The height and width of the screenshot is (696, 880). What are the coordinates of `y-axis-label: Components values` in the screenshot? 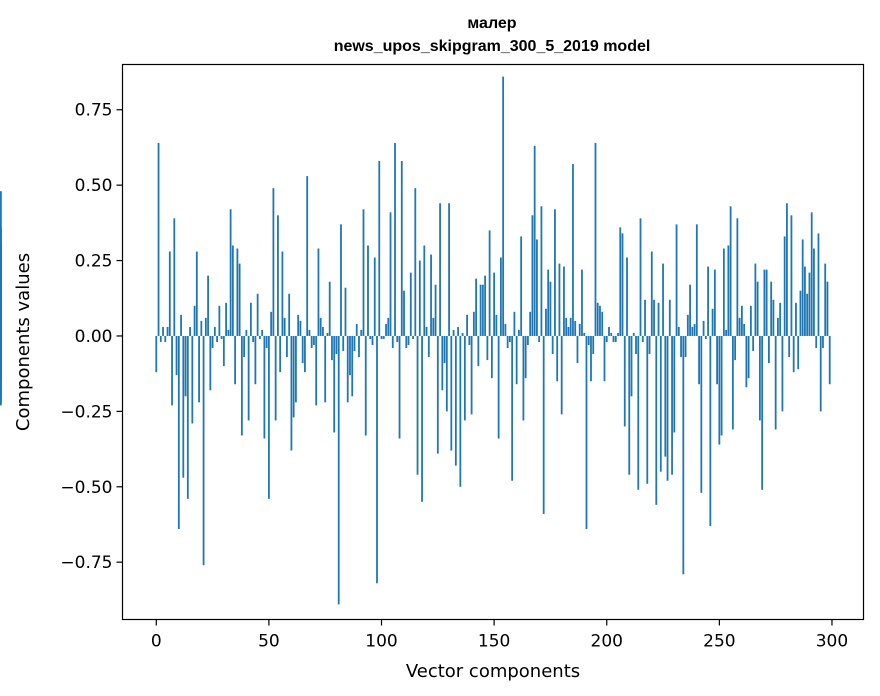 It's located at (23, 342).